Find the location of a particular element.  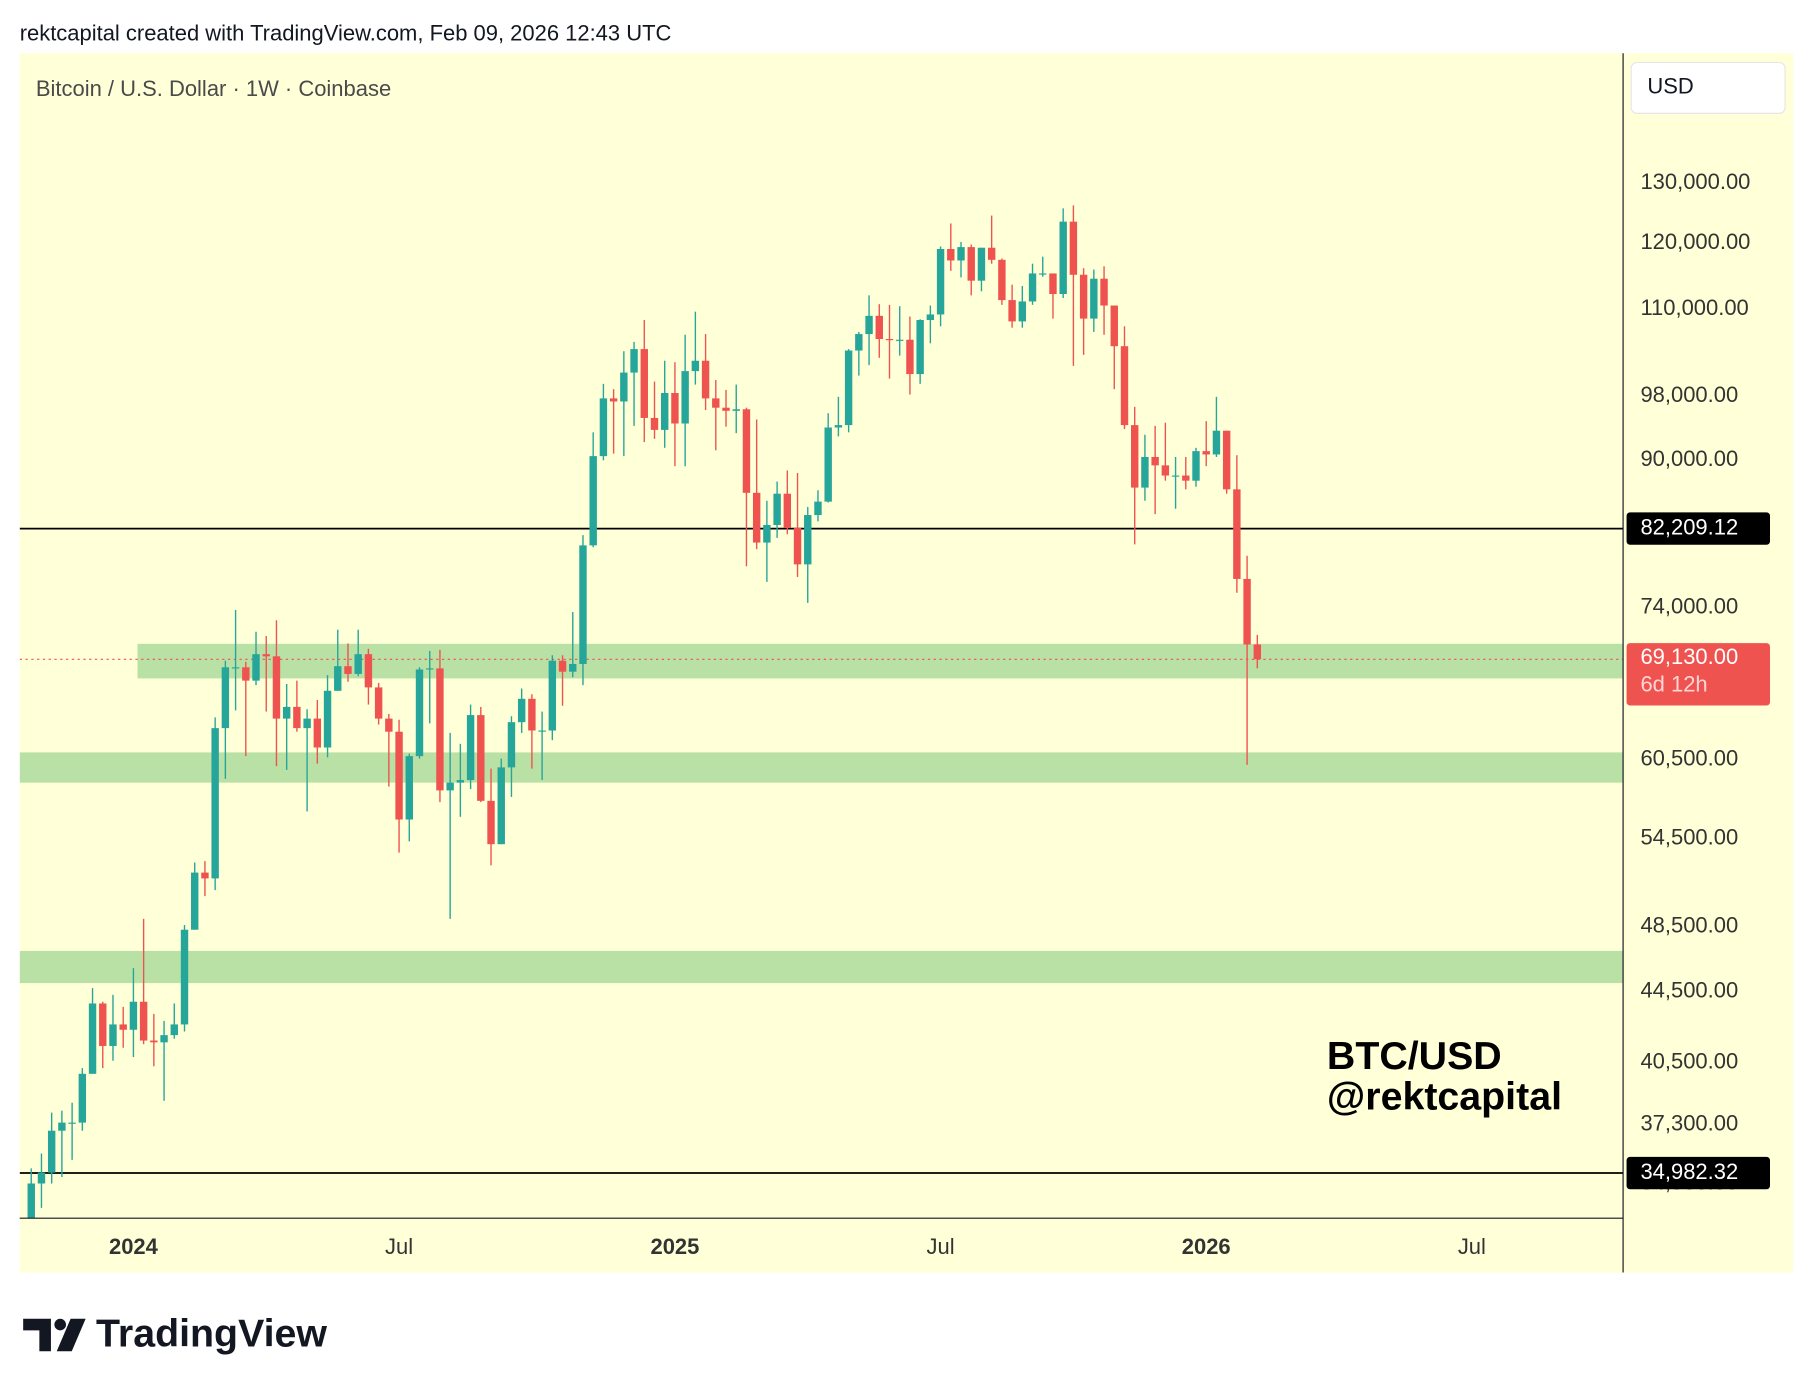

x-tick-label: 2024 is located at coordinates (134, 1246).